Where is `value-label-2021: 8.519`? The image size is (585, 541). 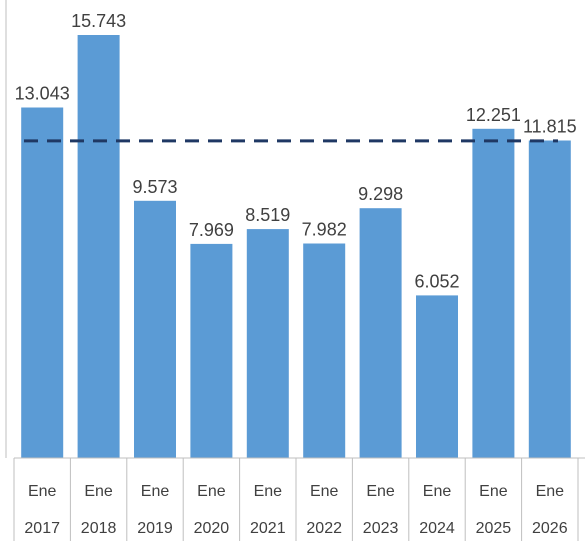 value-label-2021: 8.519 is located at coordinates (267, 215).